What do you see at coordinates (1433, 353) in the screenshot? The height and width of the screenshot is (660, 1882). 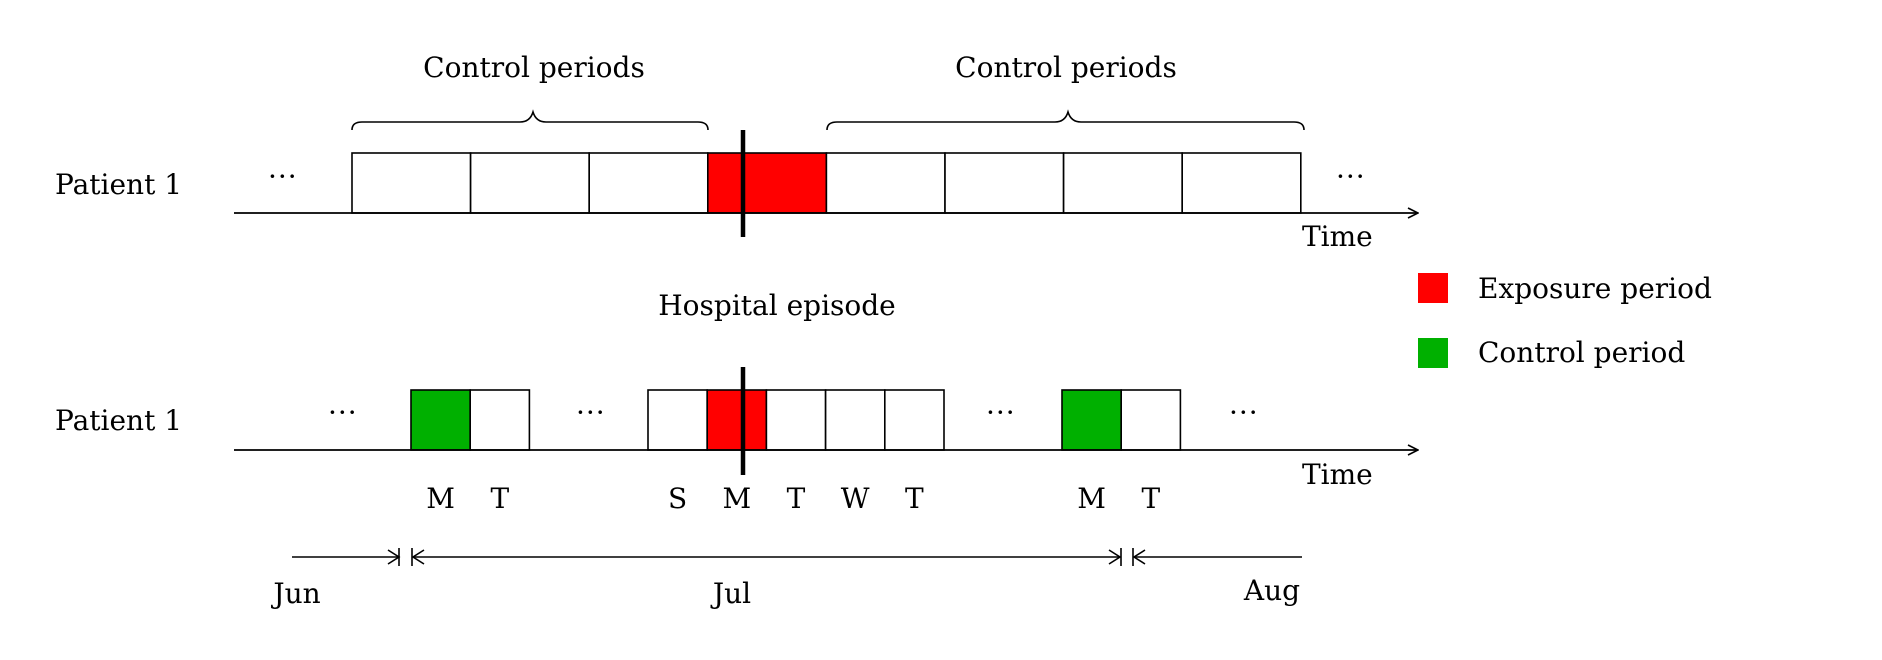 I see `legend-control-swatch` at bounding box center [1433, 353].